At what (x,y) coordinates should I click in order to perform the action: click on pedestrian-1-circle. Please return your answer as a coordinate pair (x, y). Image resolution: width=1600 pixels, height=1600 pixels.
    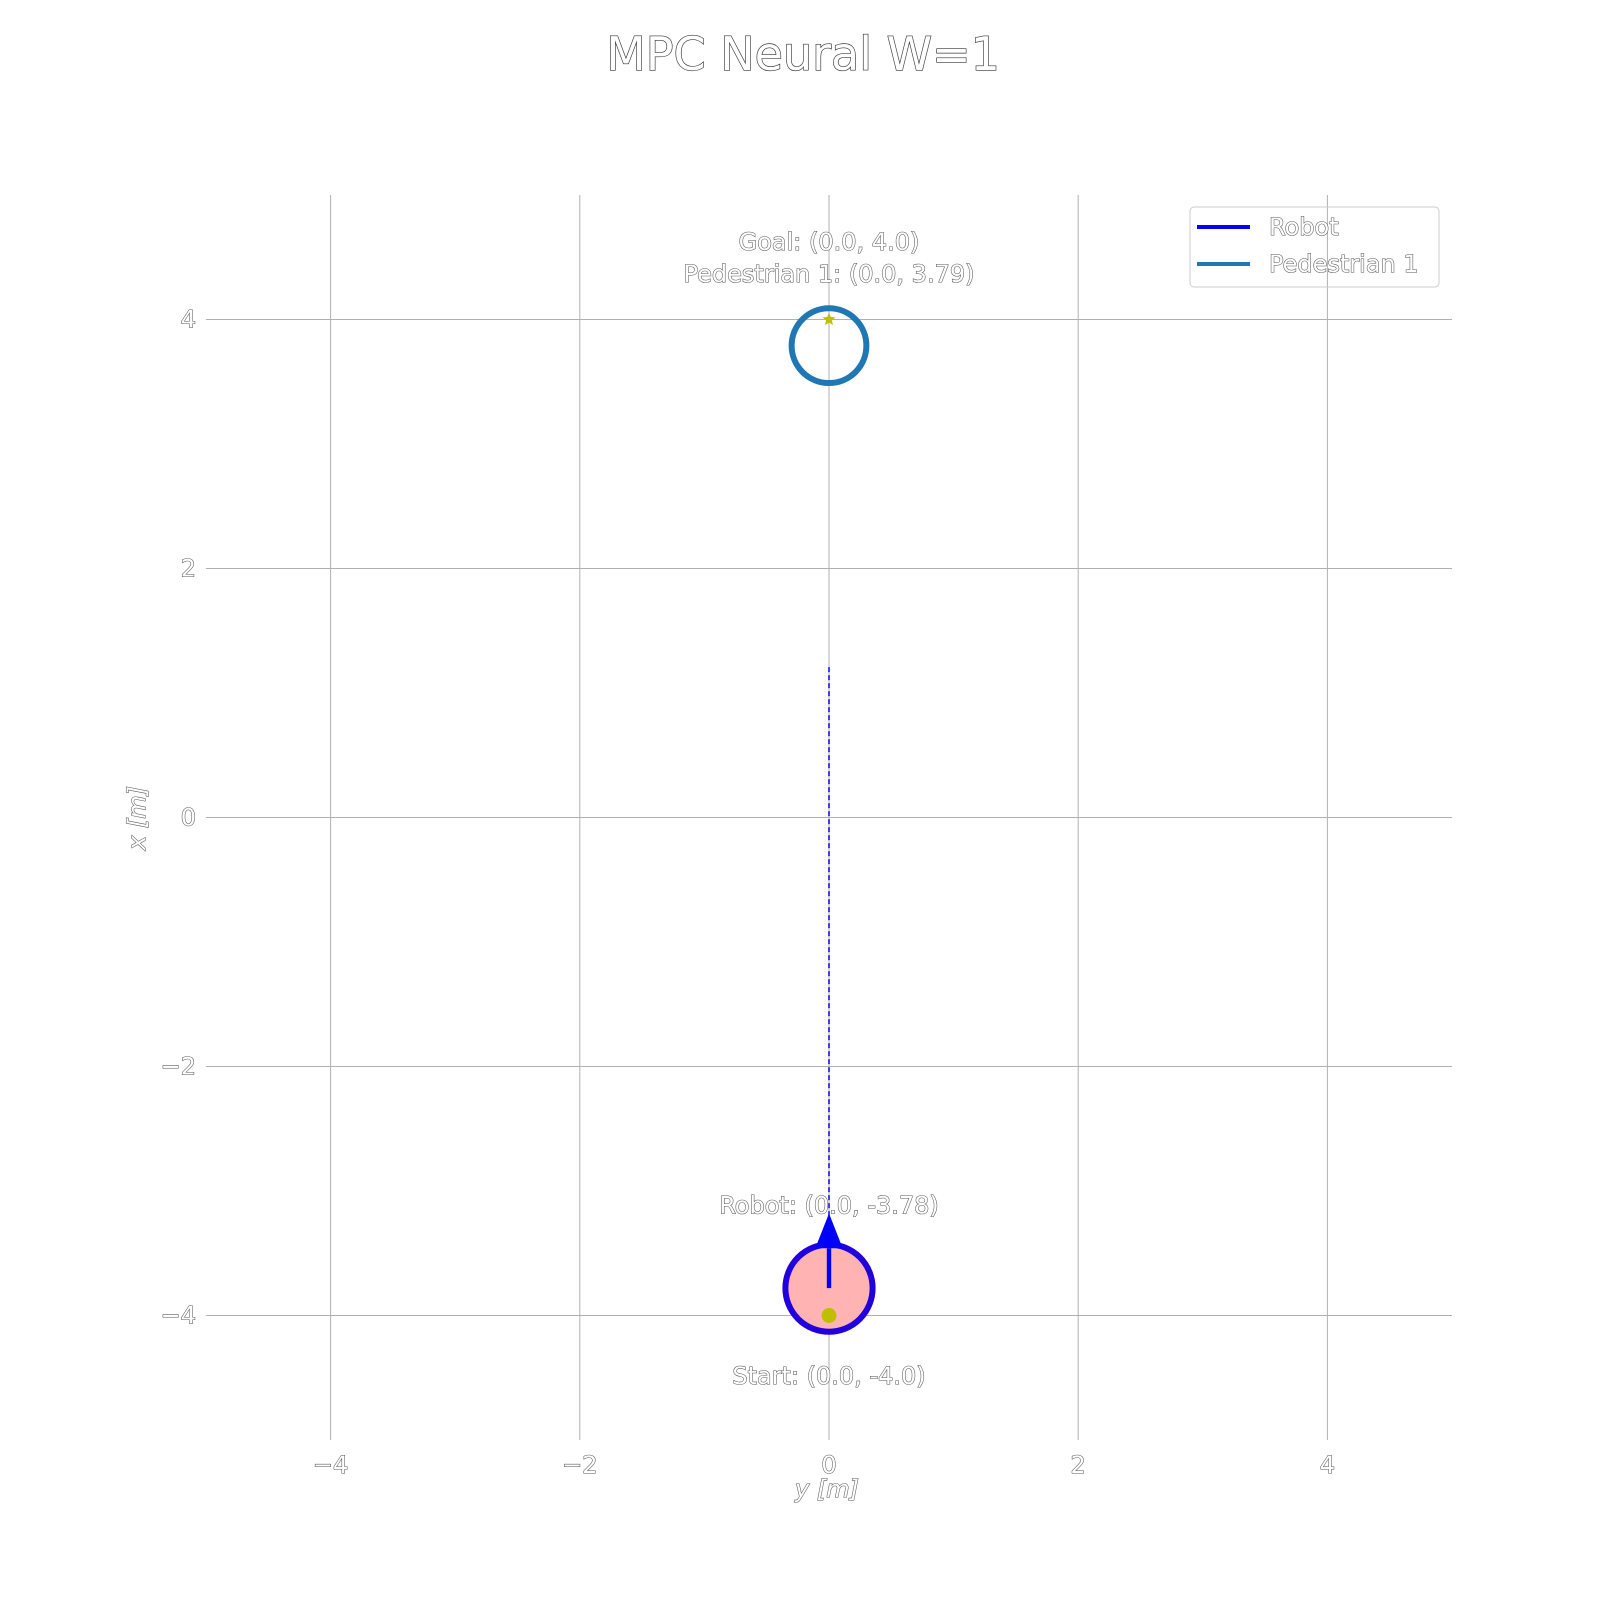
    Looking at the image, I should click on (829, 346).